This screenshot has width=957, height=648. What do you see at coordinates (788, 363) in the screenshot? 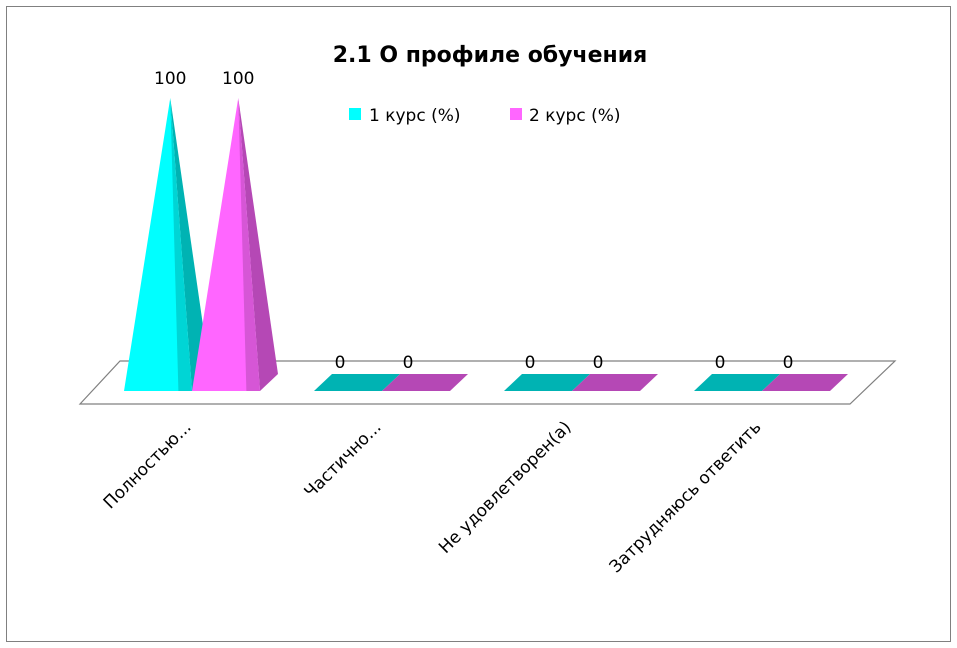
I see `data-label-4-series-2: 0` at bounding box center [788, 363].